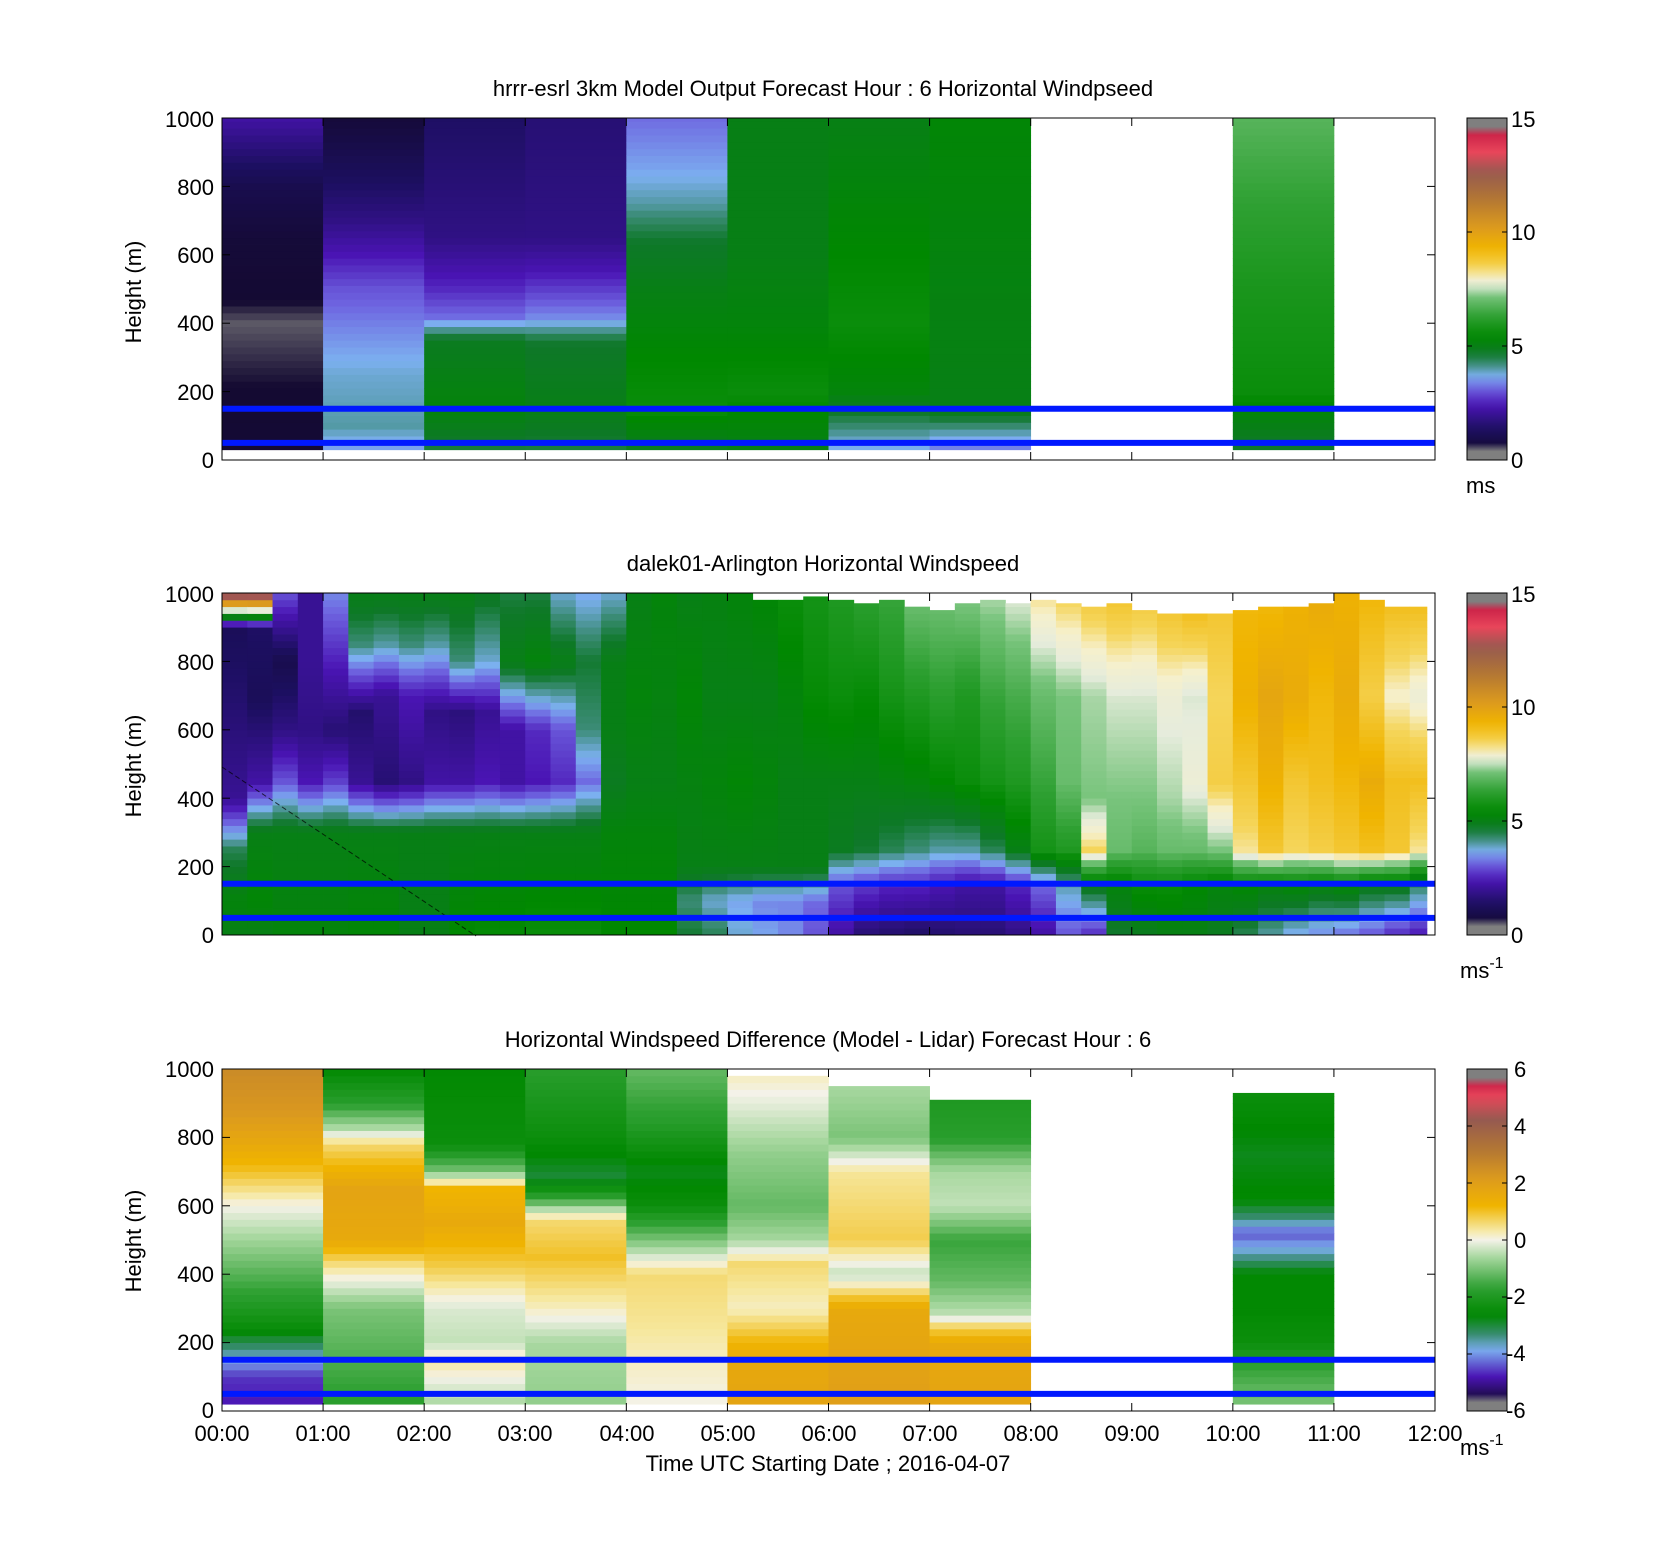 This screenshot has height=1561, width=1680. I want to click on colorbar-tick-label: 0, so click(1520, 1240).